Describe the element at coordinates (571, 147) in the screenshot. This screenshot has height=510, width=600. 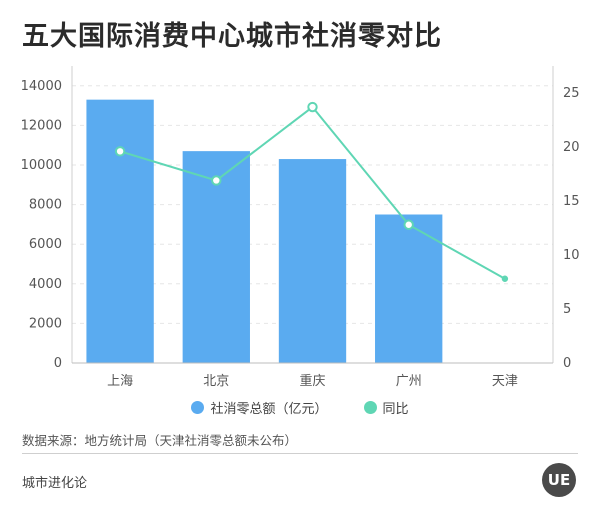
I see `y-right-tick-label: 20` at that location.